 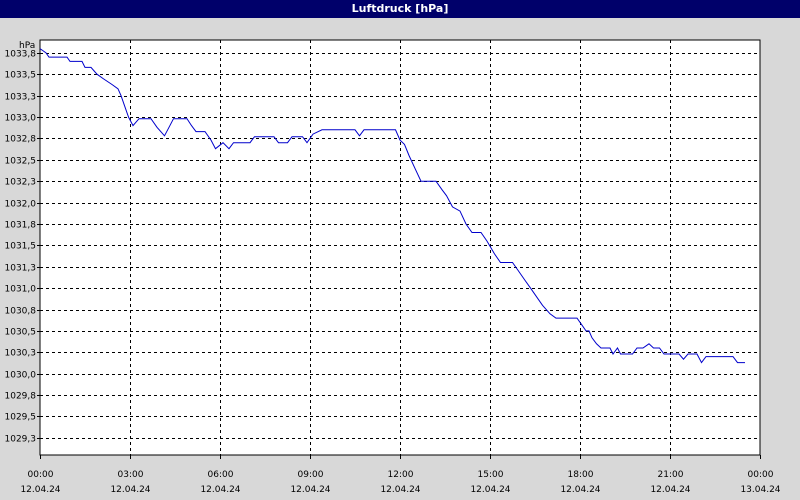 What do you see at coordinates (21, 354) in the screenshot?
I see `y-tick-label: 1030,3` at bounding box center [21, 354].